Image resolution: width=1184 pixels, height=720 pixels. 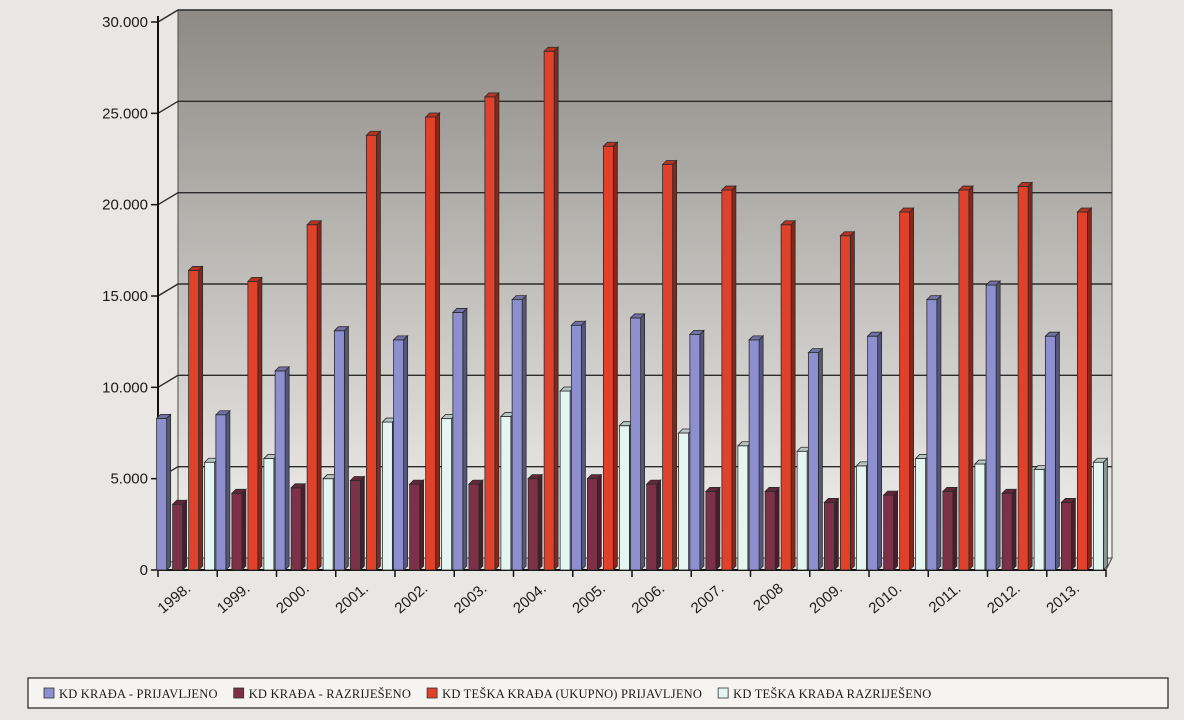 What do you see at coordinates (330, 694) in the screenshot?
I see `legend-label: KD KRAĐA - RAZRIJEŠENO` at bounding box center [330, 694].